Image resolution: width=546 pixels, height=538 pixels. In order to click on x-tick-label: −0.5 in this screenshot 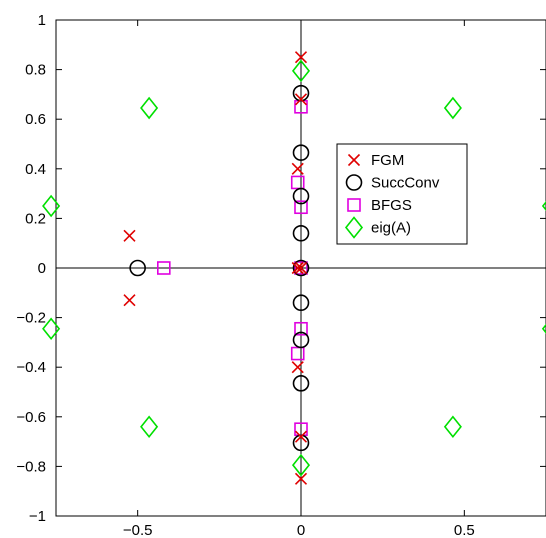, I will do `click(138, 530)`.